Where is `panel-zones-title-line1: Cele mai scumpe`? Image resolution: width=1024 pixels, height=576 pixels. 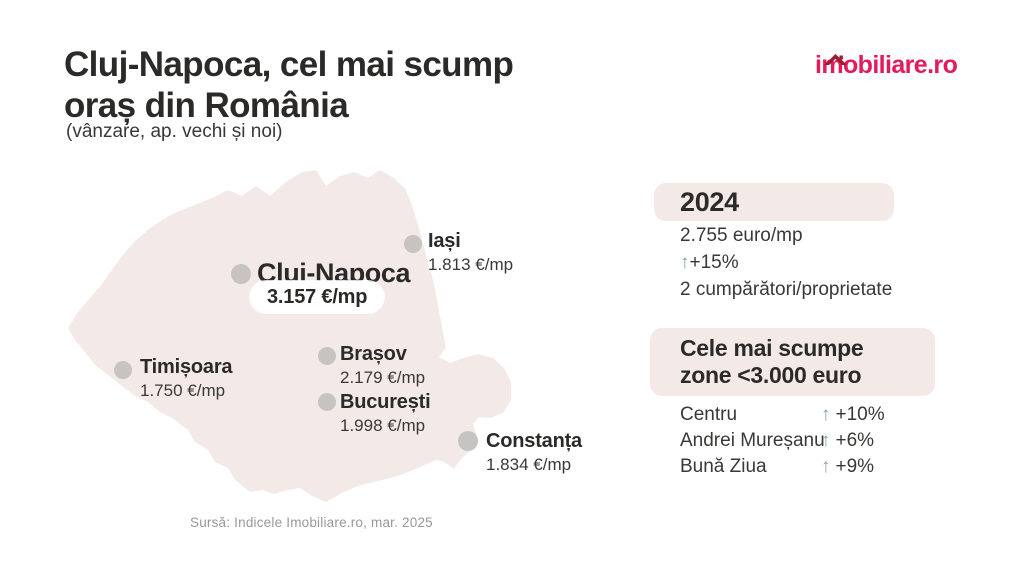 panel-zones-title-line1: Cele mai scumpe is located at coordinates (772, 348).